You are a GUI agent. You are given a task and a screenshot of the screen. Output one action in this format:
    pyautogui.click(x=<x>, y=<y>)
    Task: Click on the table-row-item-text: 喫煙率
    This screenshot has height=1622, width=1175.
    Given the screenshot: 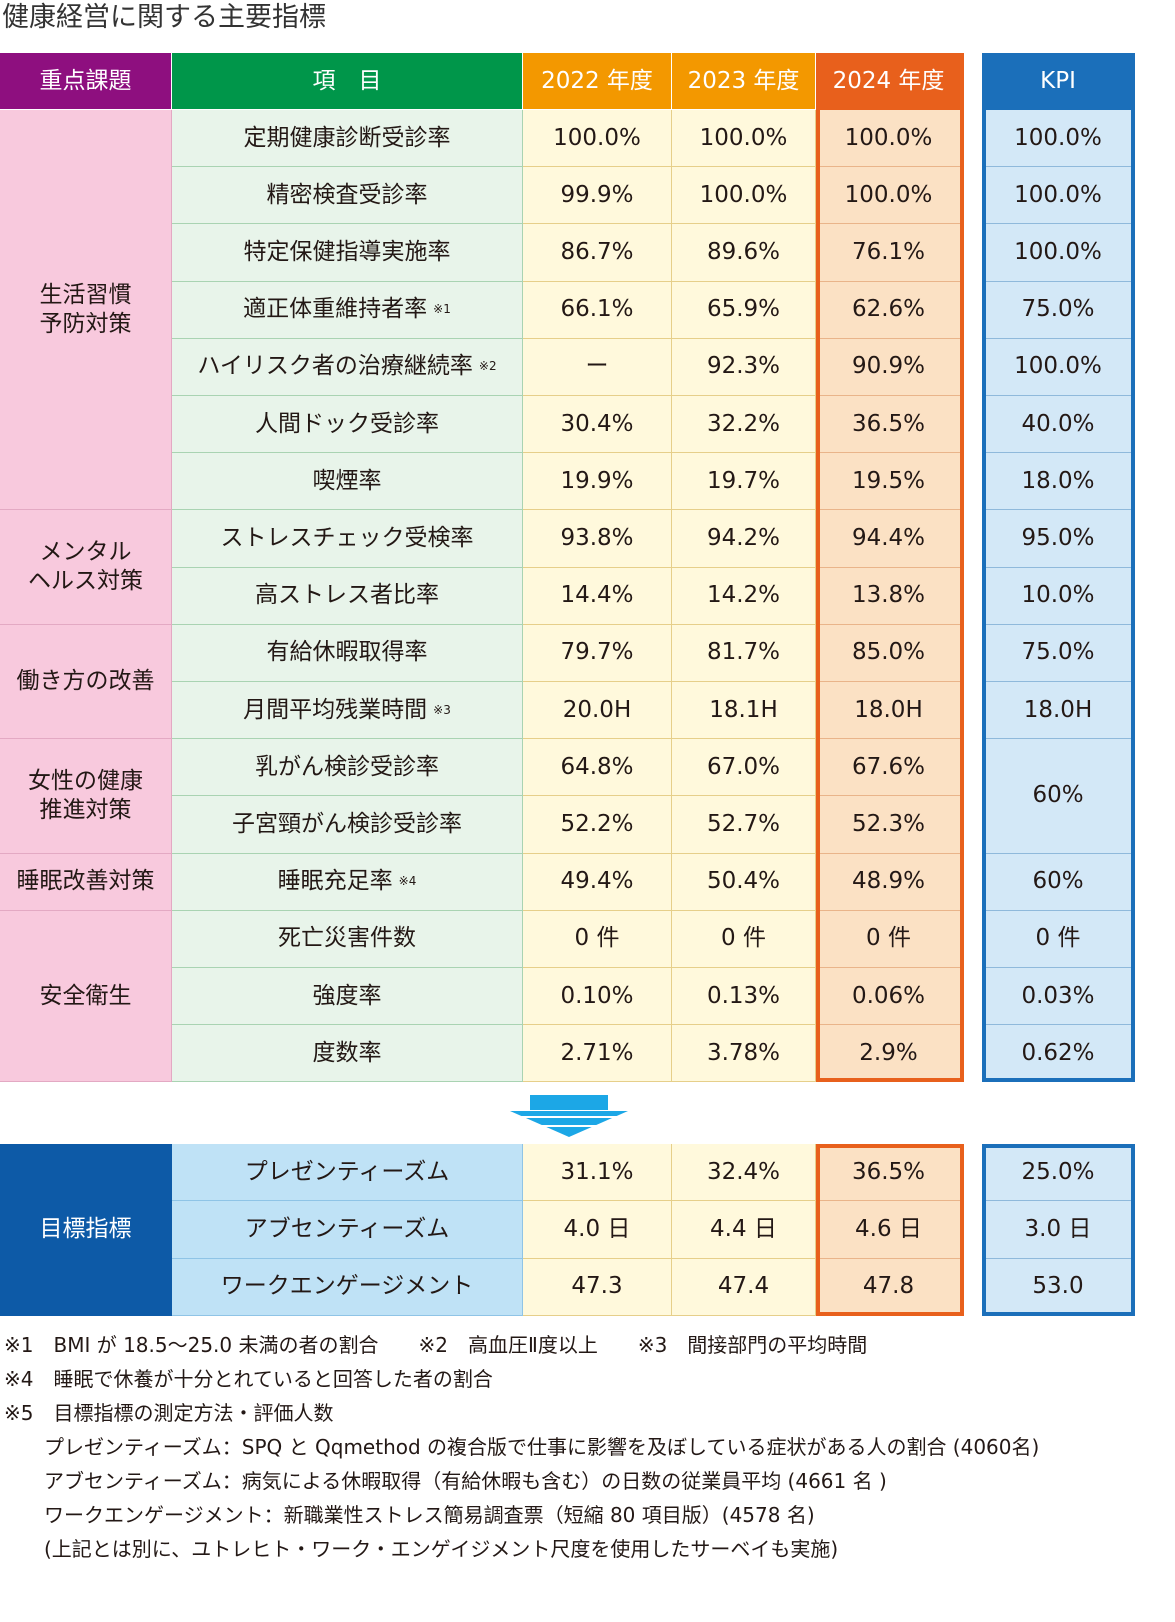 What is the action you would take?
    pyautogui.click(x=347, y=480)
    